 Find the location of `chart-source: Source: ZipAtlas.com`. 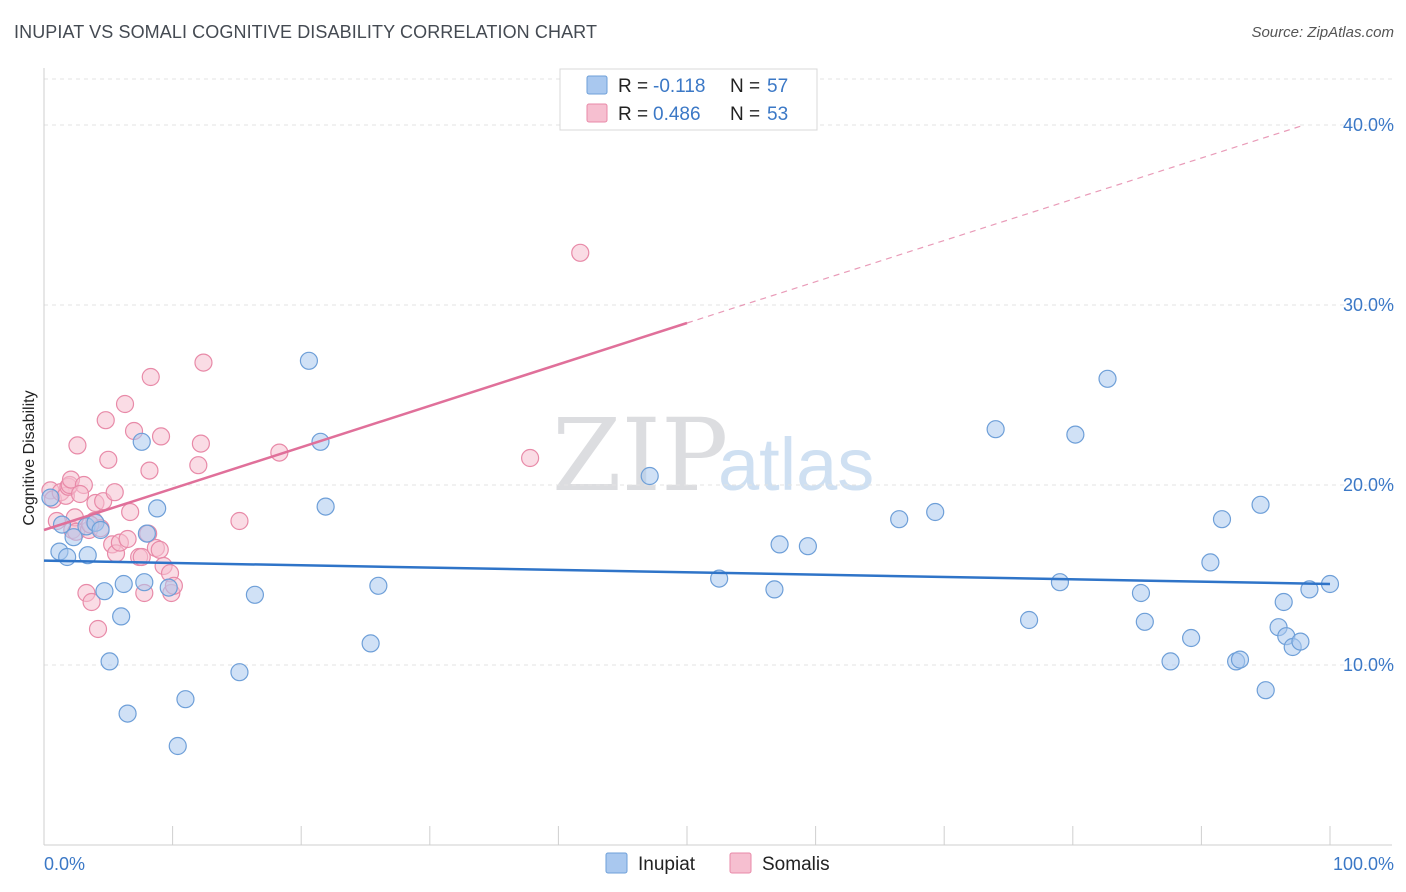

chart-source: Source: ZipAtlas.com is located at coordinates (1322, 32).